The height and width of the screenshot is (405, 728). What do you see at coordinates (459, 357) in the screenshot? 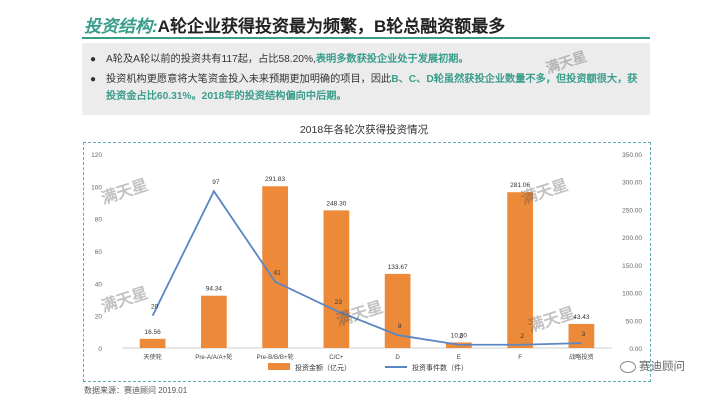
I see `category-label: E` at bounding box center [459, 357].